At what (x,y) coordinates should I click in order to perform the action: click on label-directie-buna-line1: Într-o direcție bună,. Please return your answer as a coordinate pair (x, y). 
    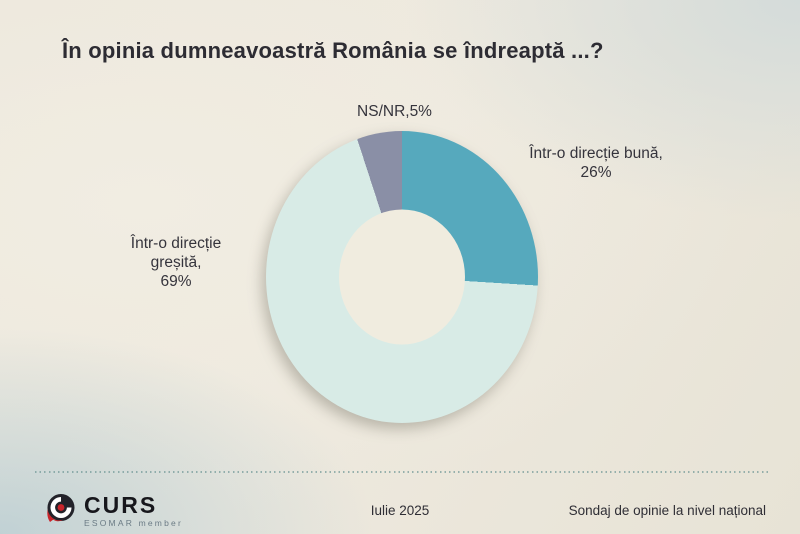
    Looking at the image, I should click on (596, 153).